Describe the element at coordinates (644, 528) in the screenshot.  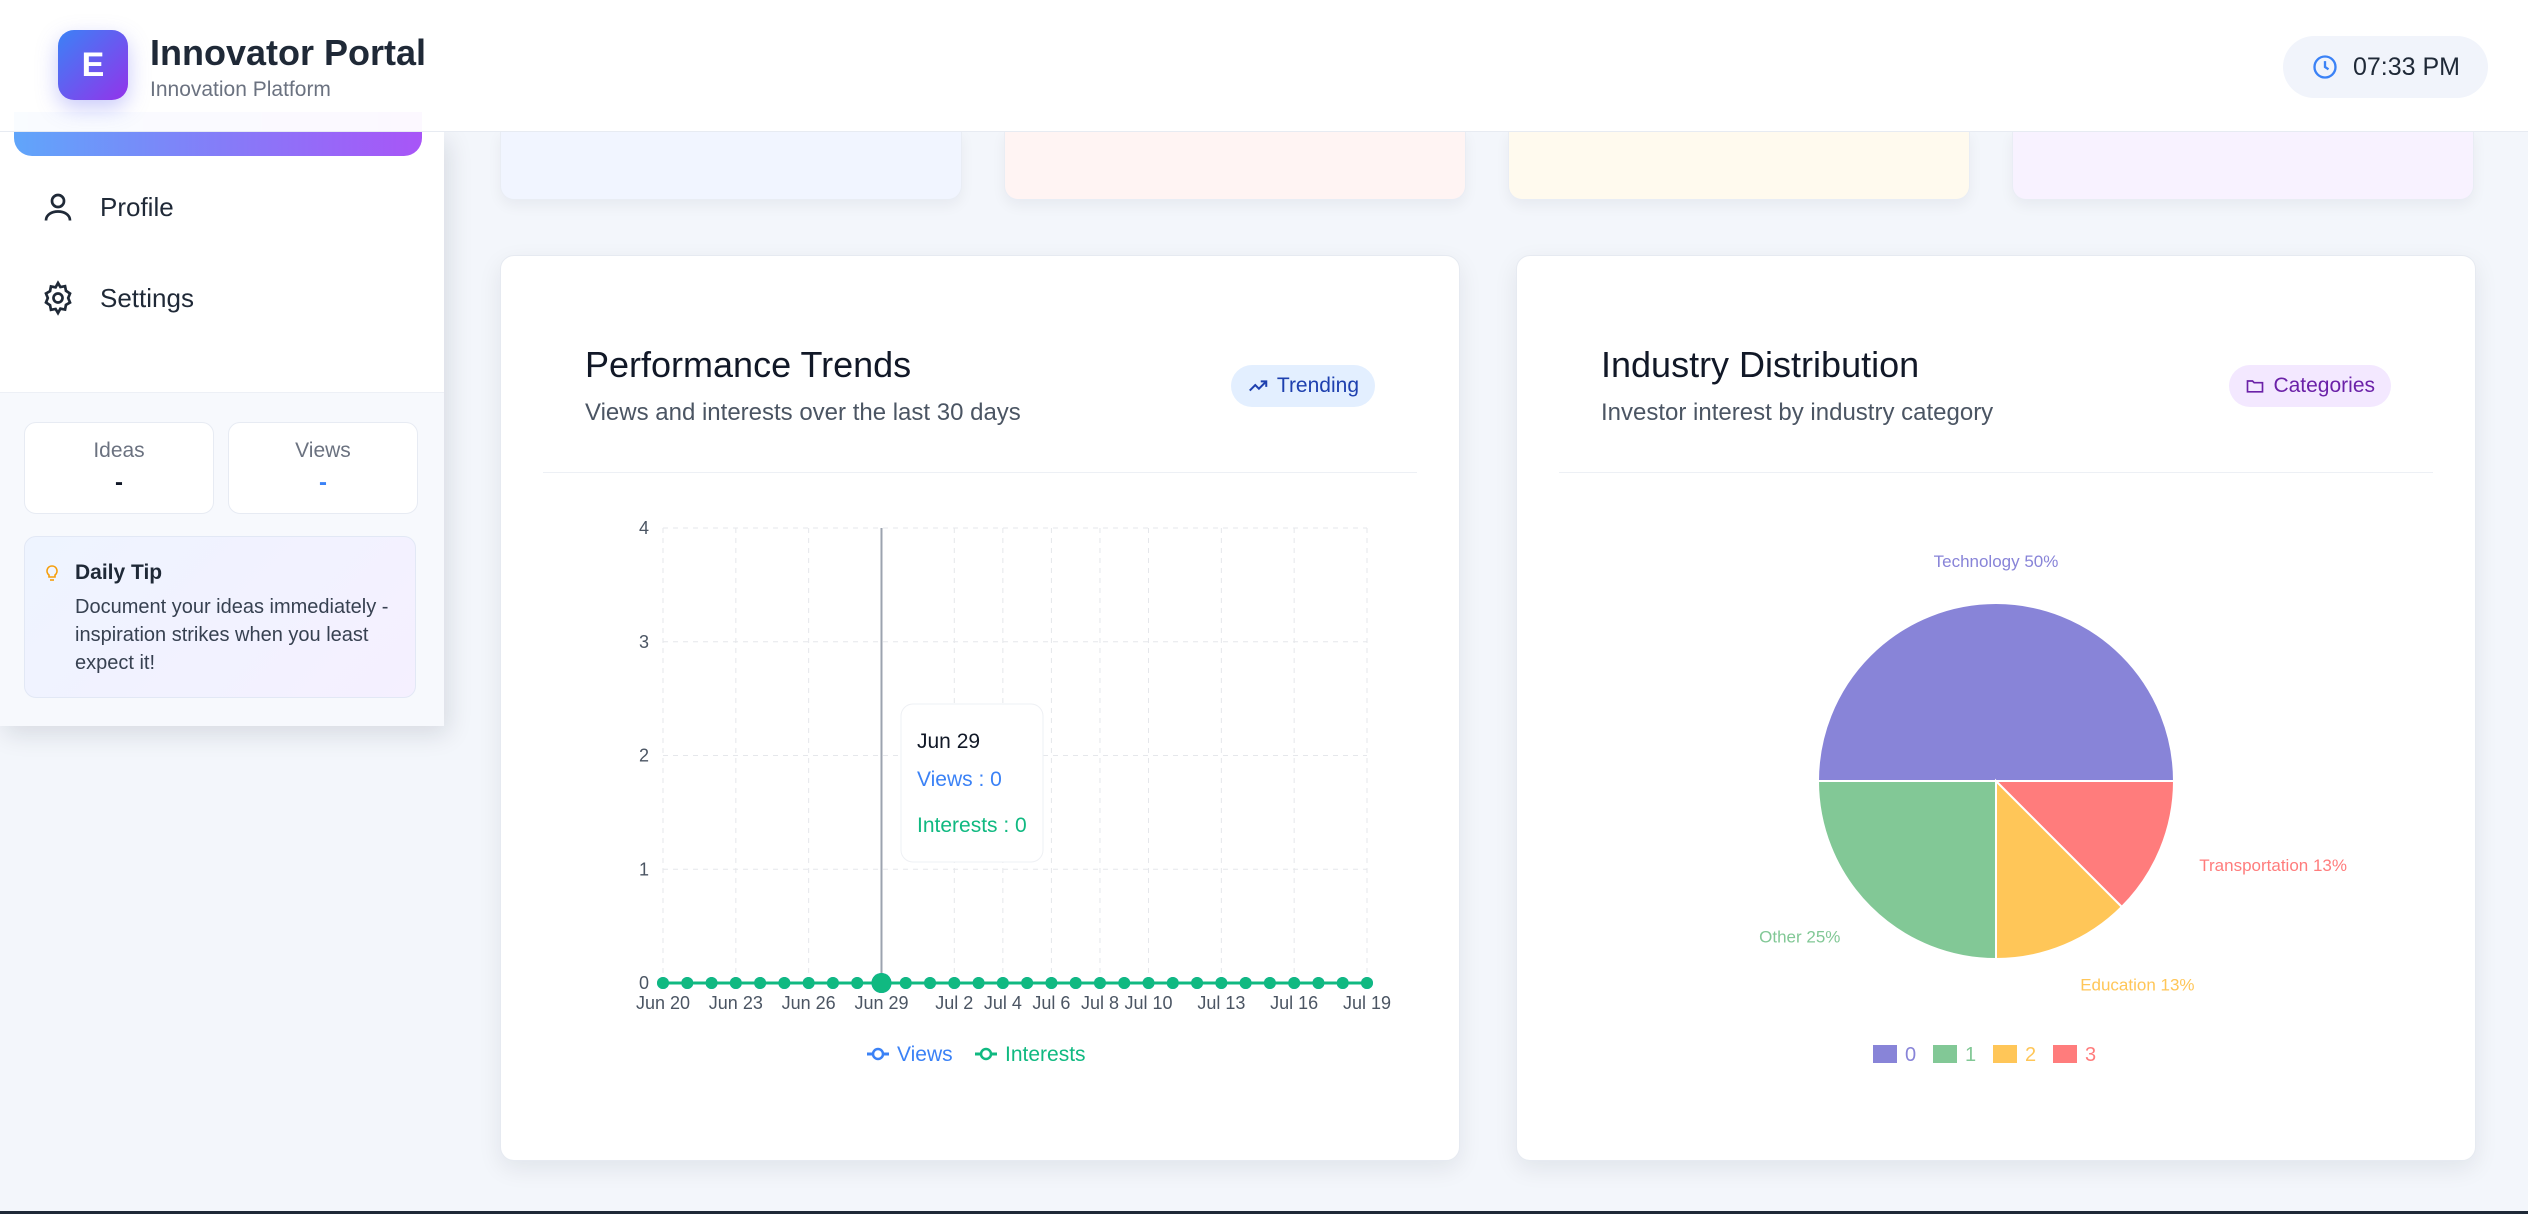
I see `y-tick-label: 4` at that location.